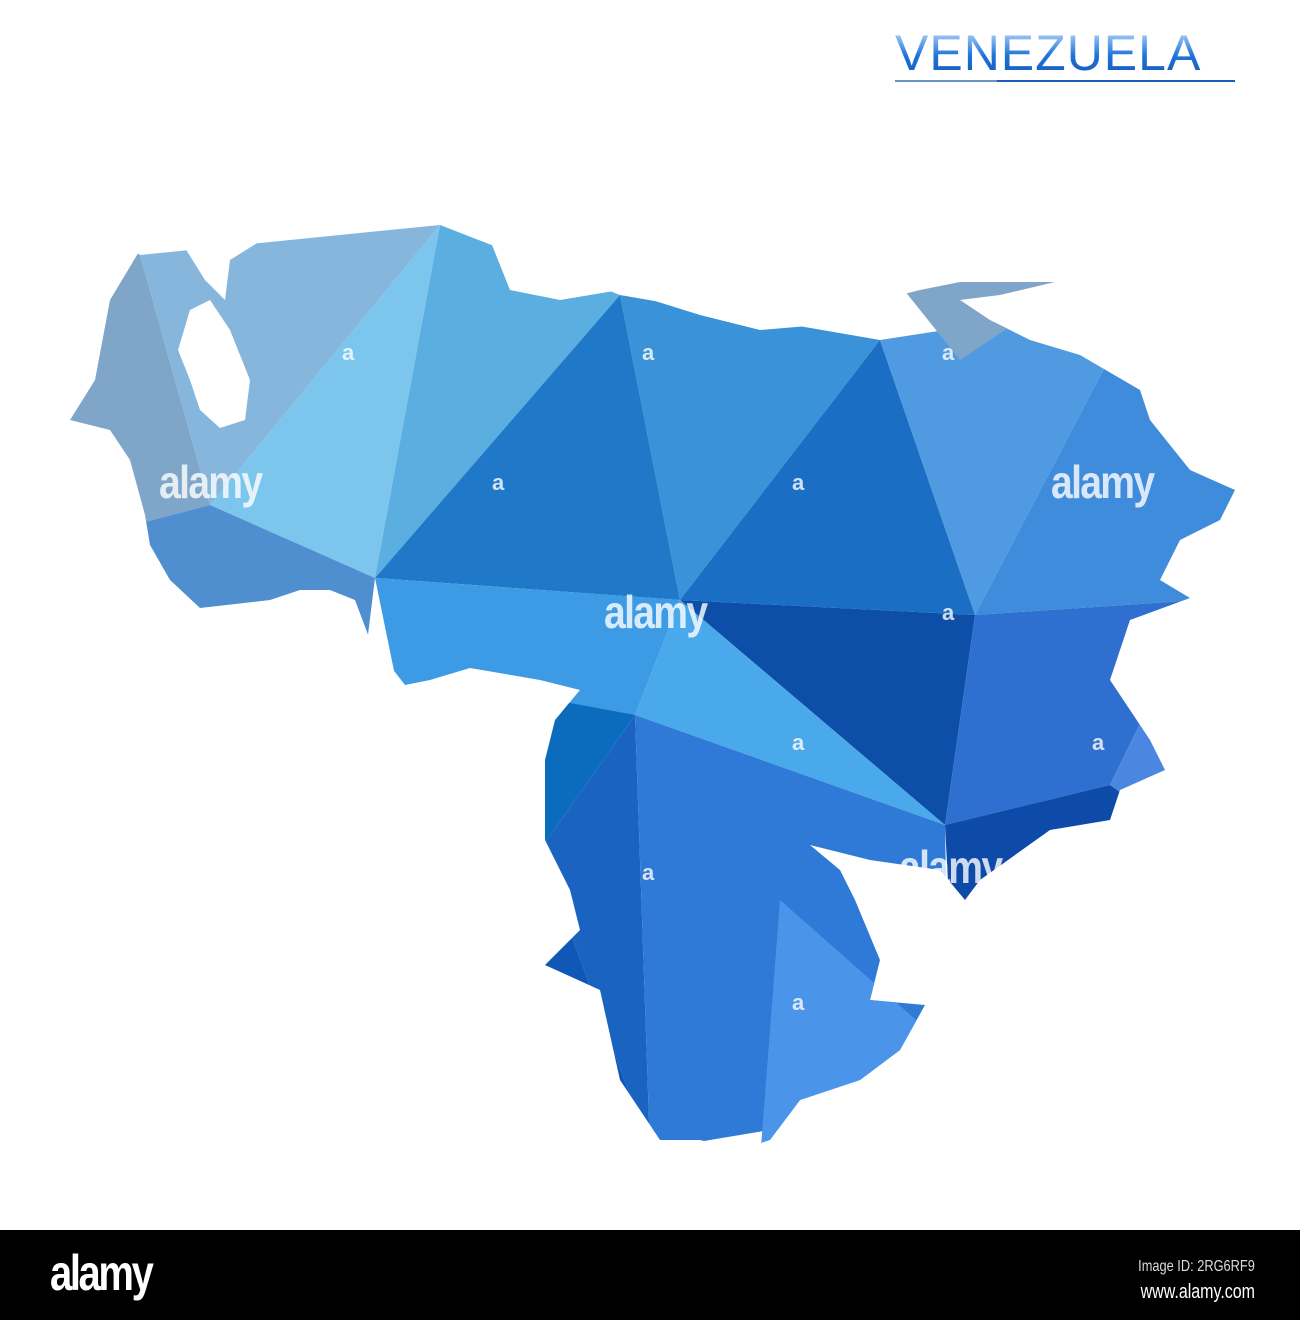 This screenshot has height=1320, width=1300. I want to click on site-url: www.alamy.com, so click(1197, 1292).